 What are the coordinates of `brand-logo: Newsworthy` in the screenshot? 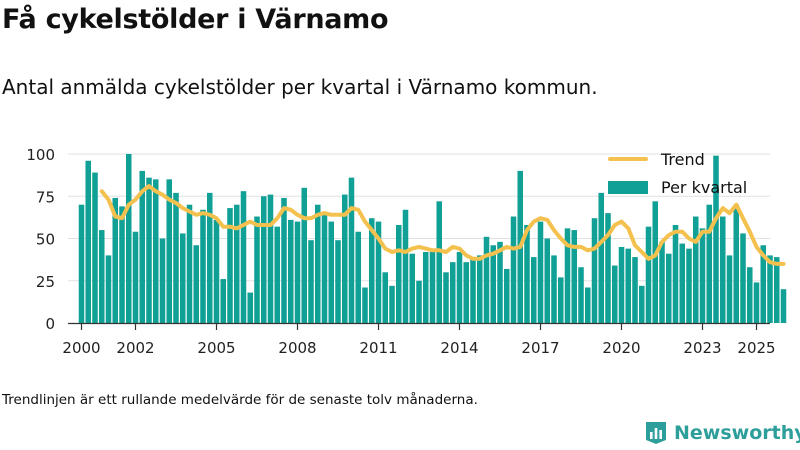 It's located at (722, 433).